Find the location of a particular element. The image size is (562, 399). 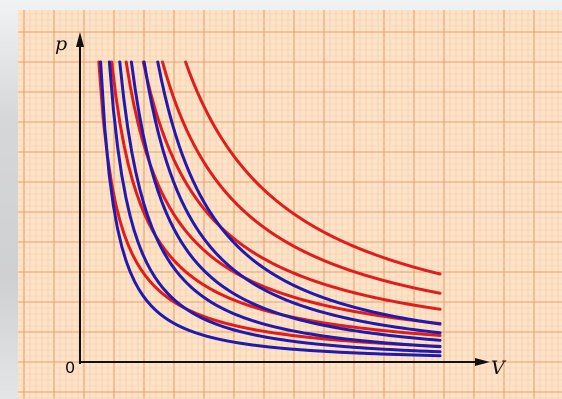

x-axis-arrow is located at coordinates (482, 362).